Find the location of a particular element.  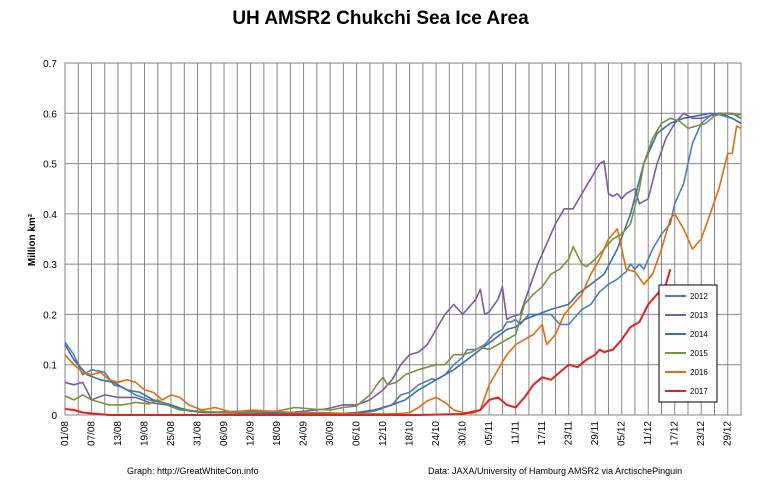

x-tick-label: 05/11 is located at coordinates (489, 433).